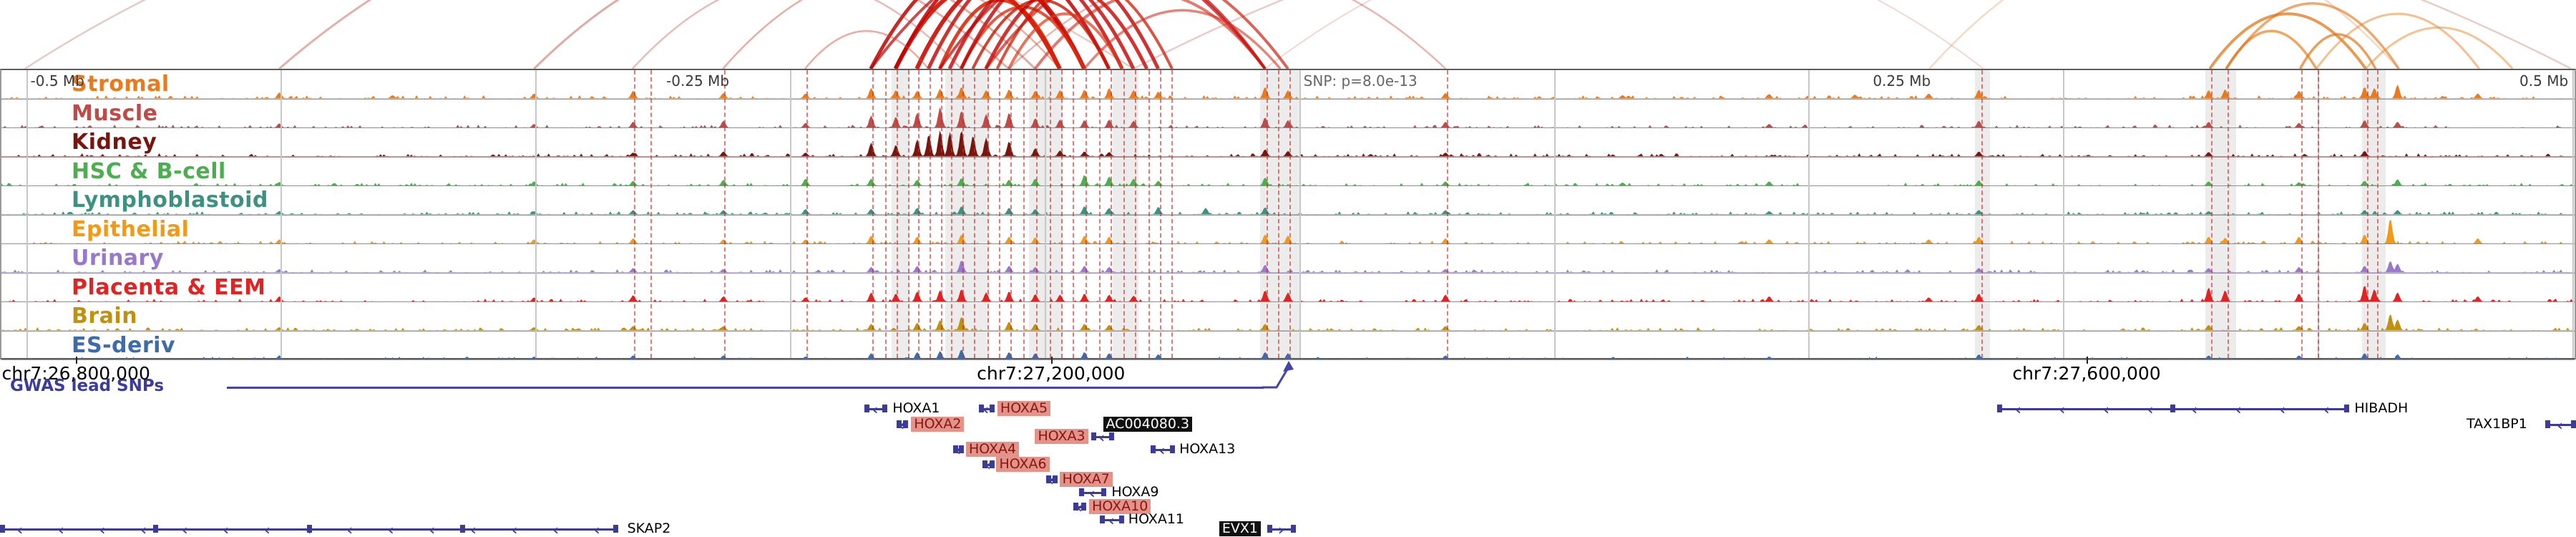 Image resolution: width=2576 pixels, height=537 pixels. What do you see at coordinates (1360, 81) in the screenshot?
I see `ruler-label: SNP: p=8.0e-13` at bounding box center [1360, 81].